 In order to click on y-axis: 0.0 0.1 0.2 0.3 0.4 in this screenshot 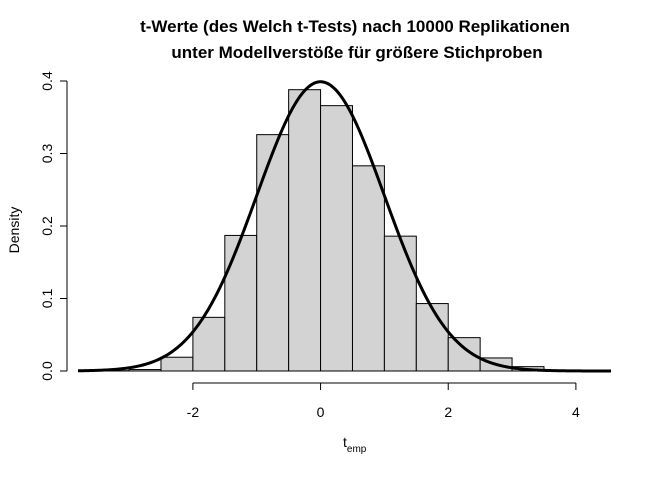, I will do `click(53, 226)`.